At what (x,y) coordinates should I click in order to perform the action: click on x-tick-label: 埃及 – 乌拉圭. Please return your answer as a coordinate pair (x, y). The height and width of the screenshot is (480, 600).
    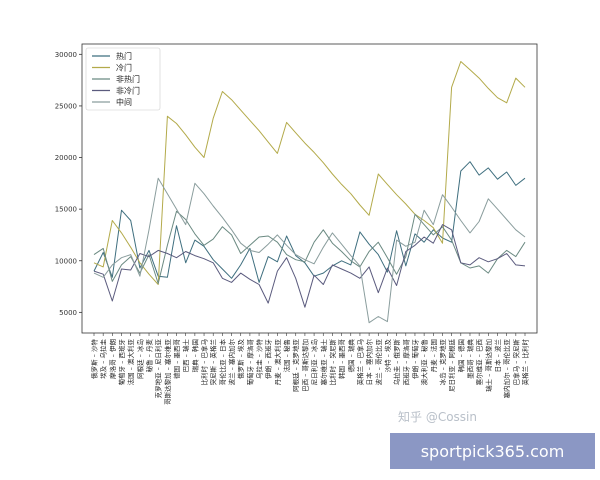
    Looking at the image, I should click on (103, 359).